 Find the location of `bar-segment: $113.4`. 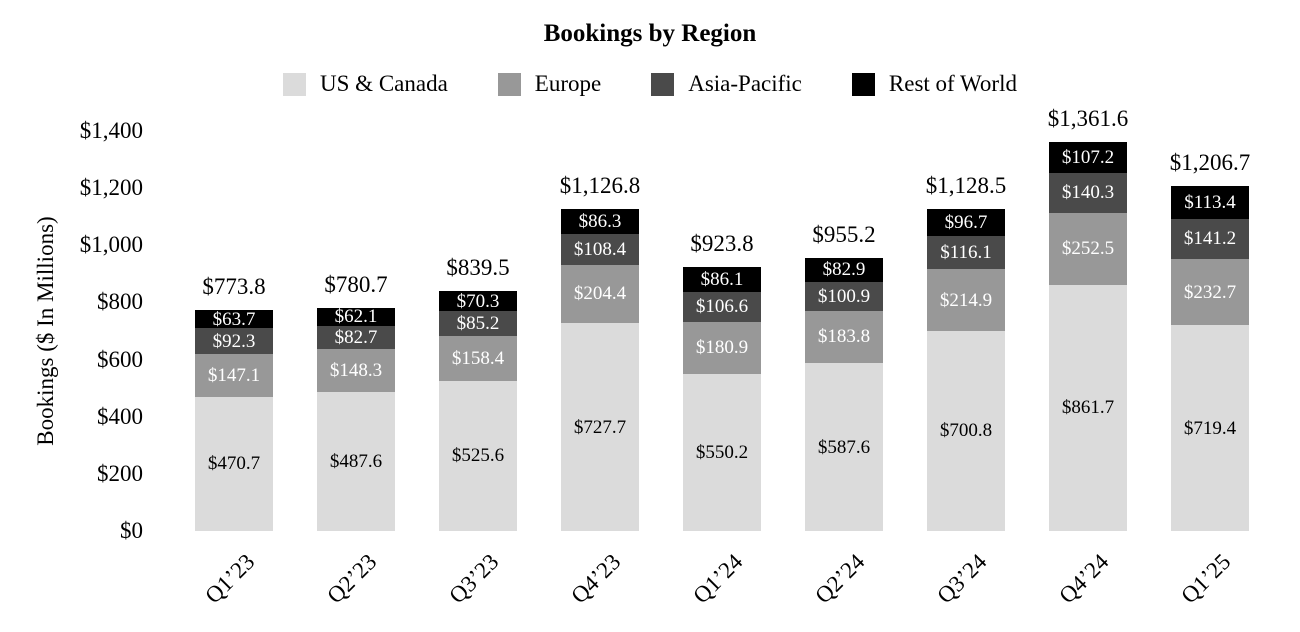

bar-segment: $113.4 is located at coordinates (1210, 202).